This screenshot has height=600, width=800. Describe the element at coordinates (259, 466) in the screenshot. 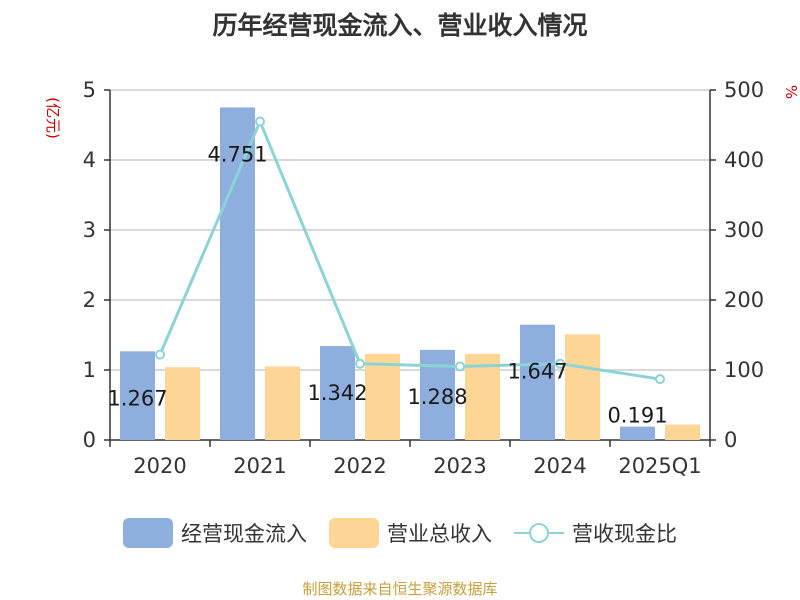

I see `x-axis-category-label: 2021` at that location.